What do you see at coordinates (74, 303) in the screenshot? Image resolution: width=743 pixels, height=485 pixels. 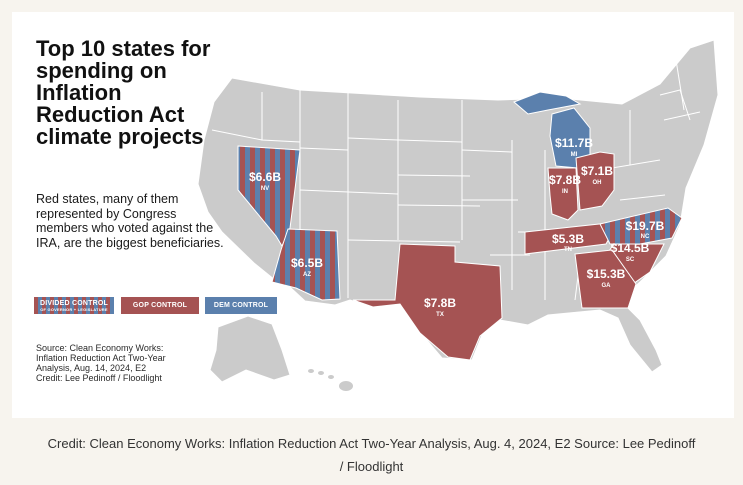 I see `legend-divided-label: DIVIDED CONTROL` at bounding box center [74, 303].